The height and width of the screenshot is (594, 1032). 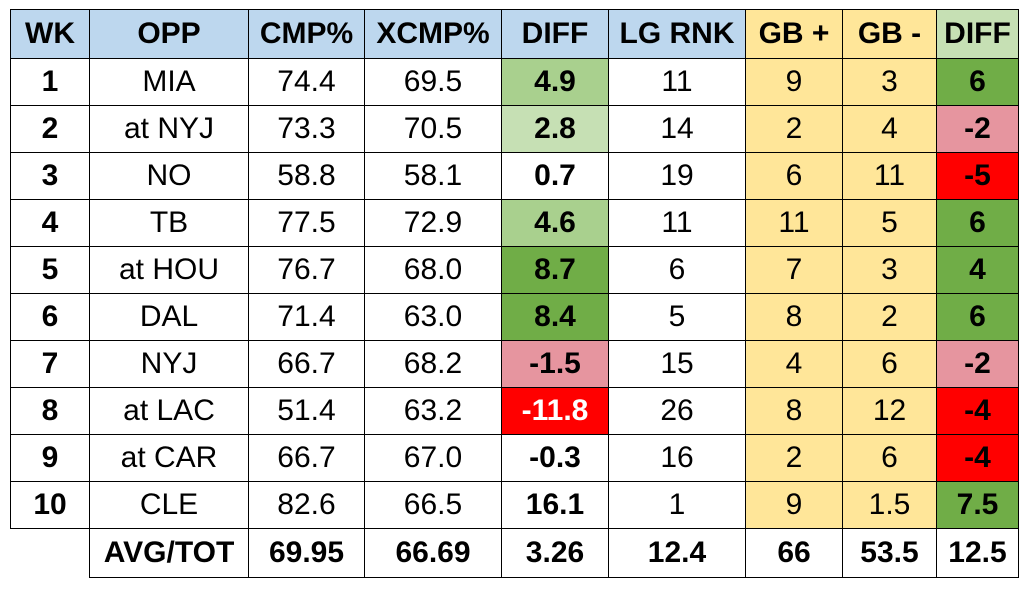 What do you see at coordinates (50, 411) in the screenshot?
I see `week-cell: 8` at bounding box center [50, 411].